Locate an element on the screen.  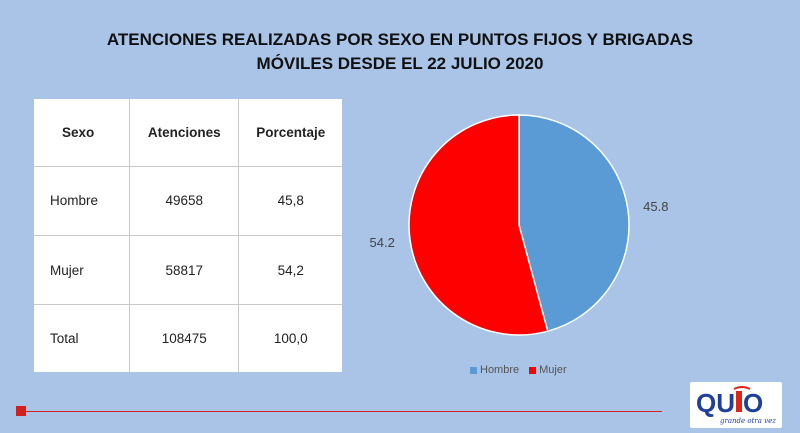
table-header-row: Sexo Atenciones Porcentaje is located at coordinates (188, 133).